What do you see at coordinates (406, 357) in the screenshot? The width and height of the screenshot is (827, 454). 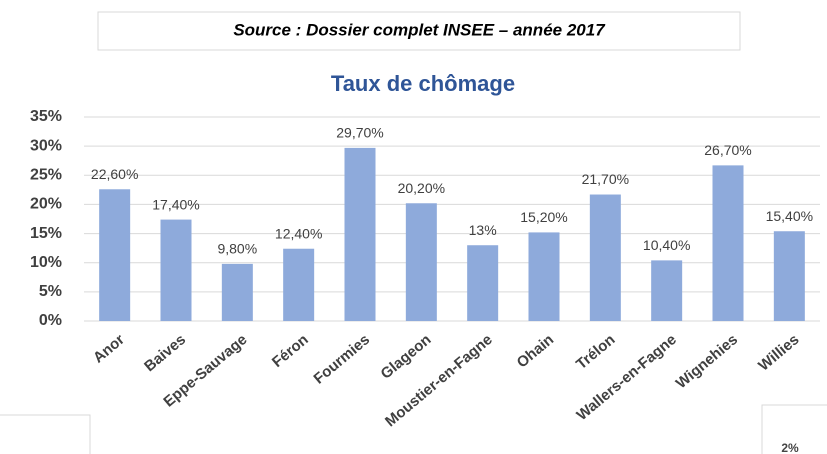 I see `x-tick-label: Glageon` at bounding box center [406, 357].